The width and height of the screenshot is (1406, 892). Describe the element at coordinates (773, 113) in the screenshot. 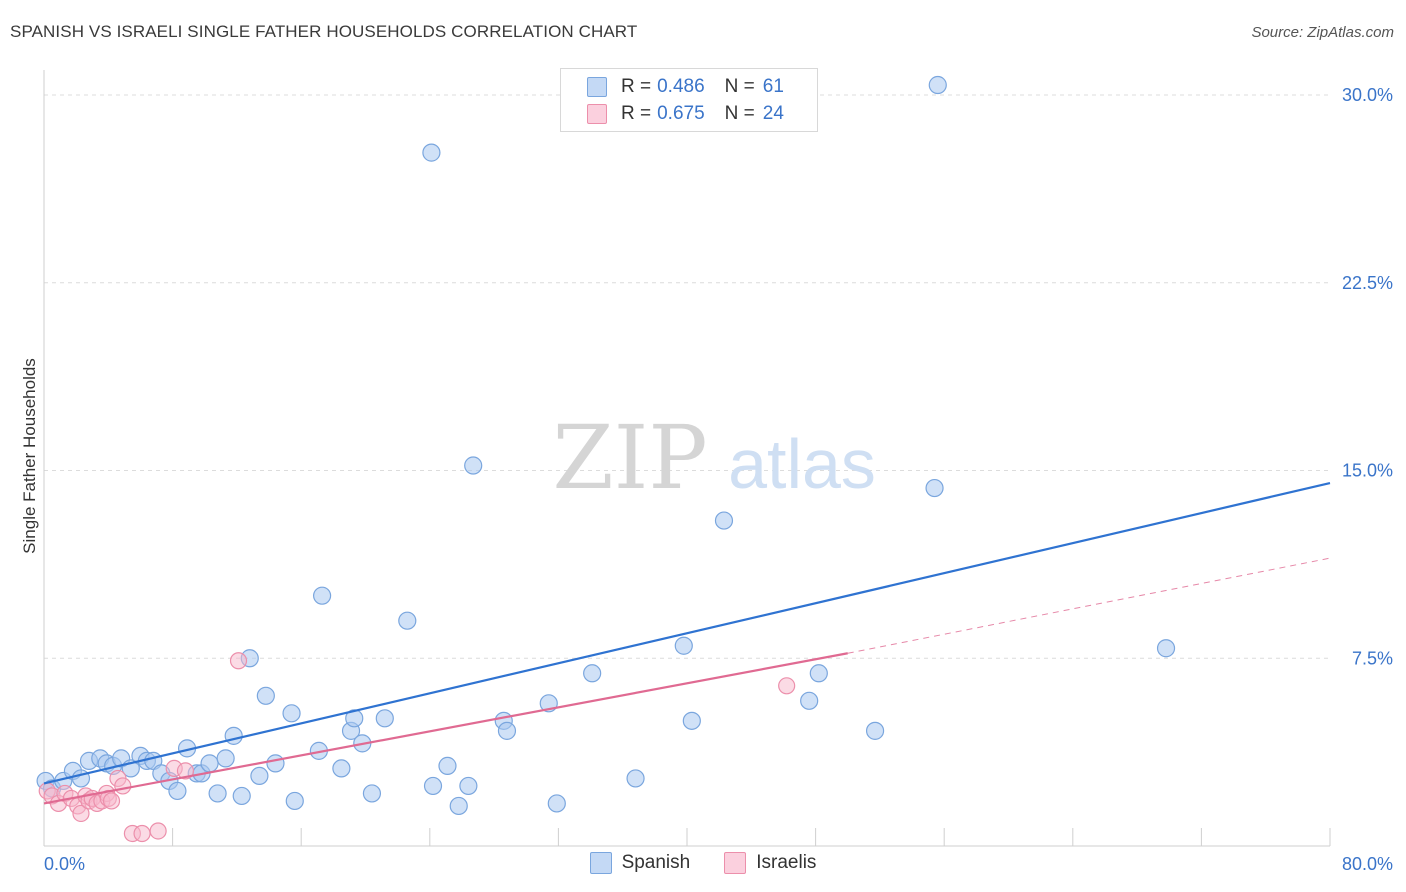

I see `legend-n-value: 24` at that location.